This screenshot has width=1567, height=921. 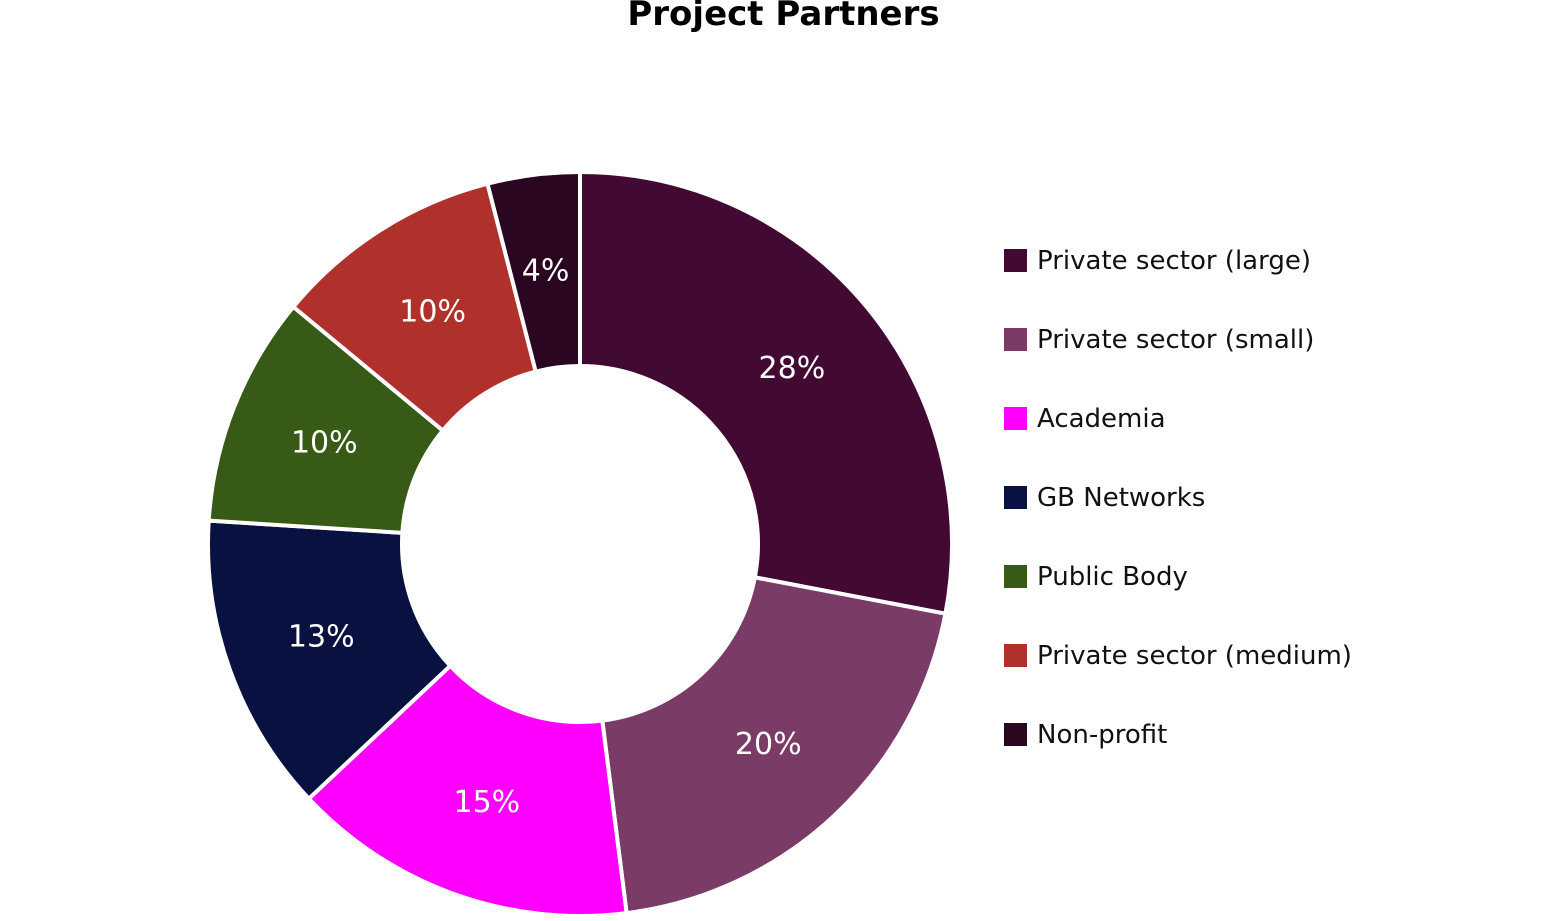 I want to click on slice-label: 4%, so click(x=546, y=271).